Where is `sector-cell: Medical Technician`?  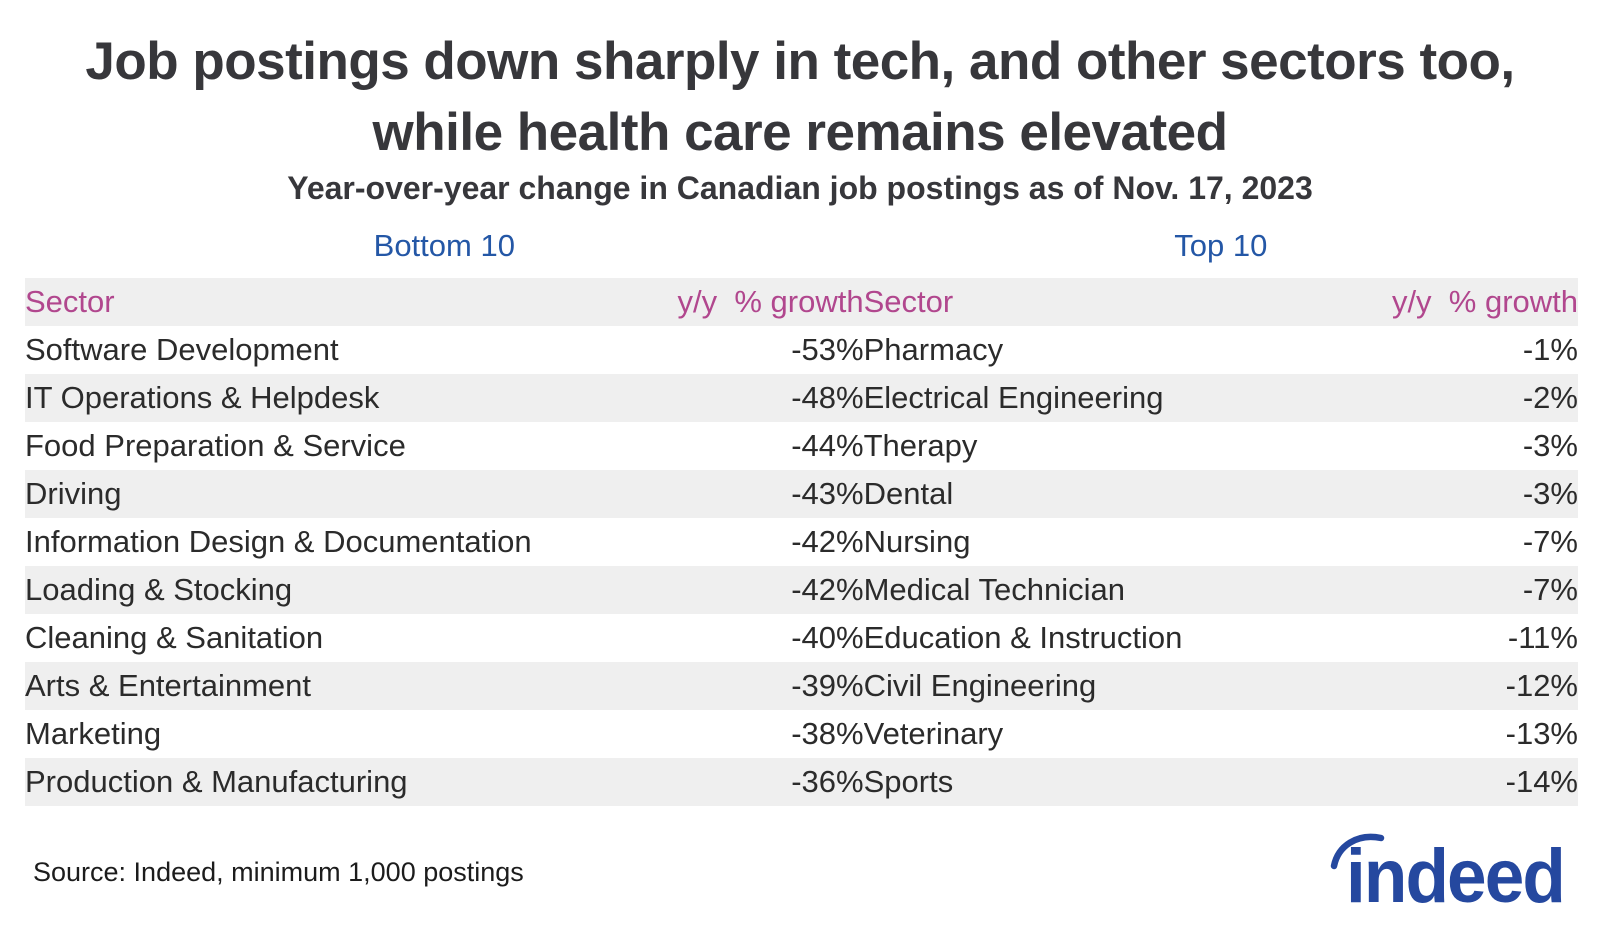 sector-cell: Medical Technician is located at coordinates (1112, 590).